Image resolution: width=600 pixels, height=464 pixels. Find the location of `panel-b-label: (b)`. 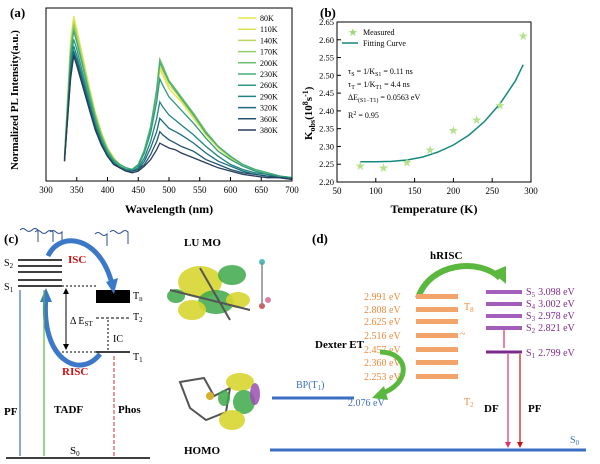

panel-b-label: (b) is located at coordinates (328, 12).